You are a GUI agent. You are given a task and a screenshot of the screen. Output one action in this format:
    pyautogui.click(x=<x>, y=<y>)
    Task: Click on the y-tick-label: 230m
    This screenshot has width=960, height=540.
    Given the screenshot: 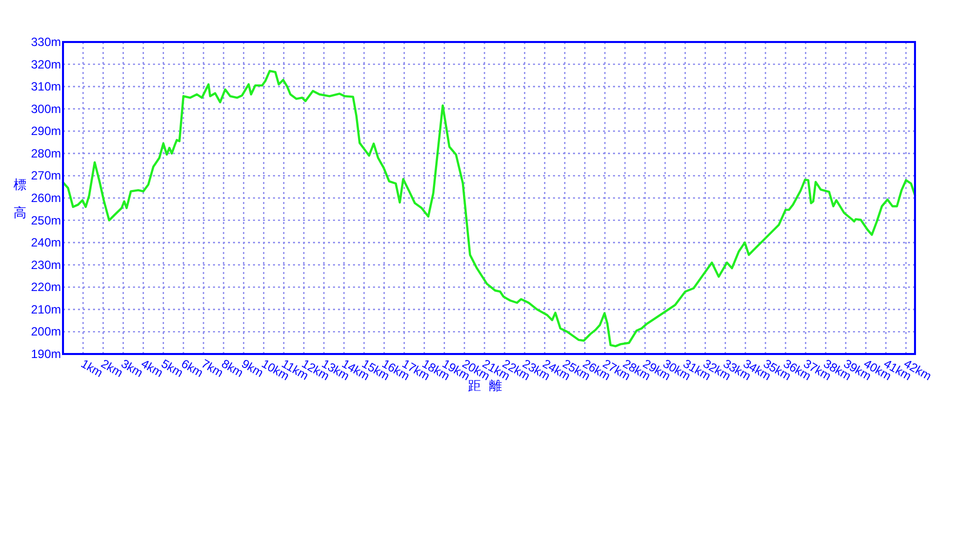 What is the action you would take?
    pyautogui.click(x=45, y=265)
    